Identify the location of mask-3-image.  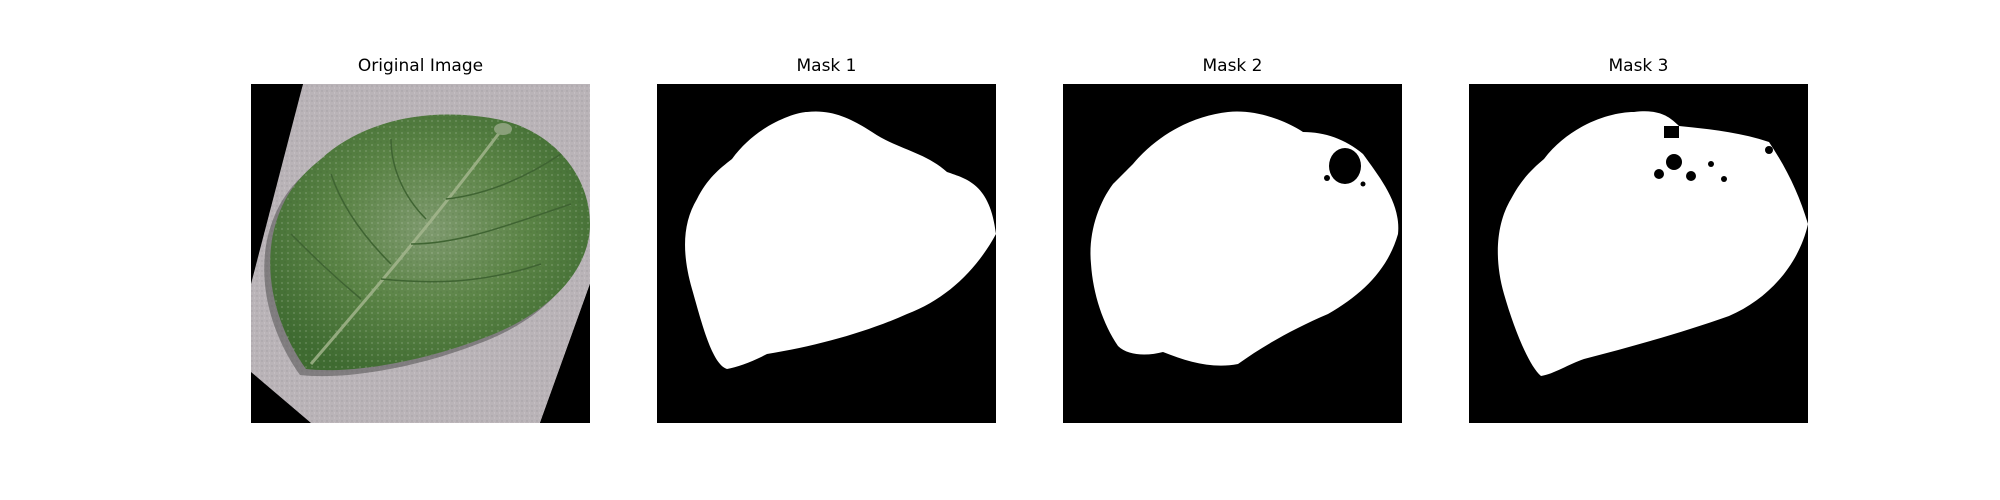
(1638, 253).